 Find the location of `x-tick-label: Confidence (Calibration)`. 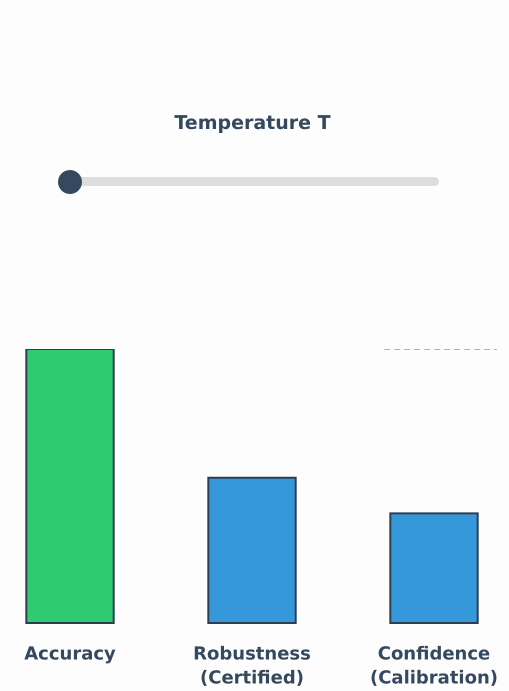

x-tick-label: Confidence (Calibration) is located at coordinates (434, 666).